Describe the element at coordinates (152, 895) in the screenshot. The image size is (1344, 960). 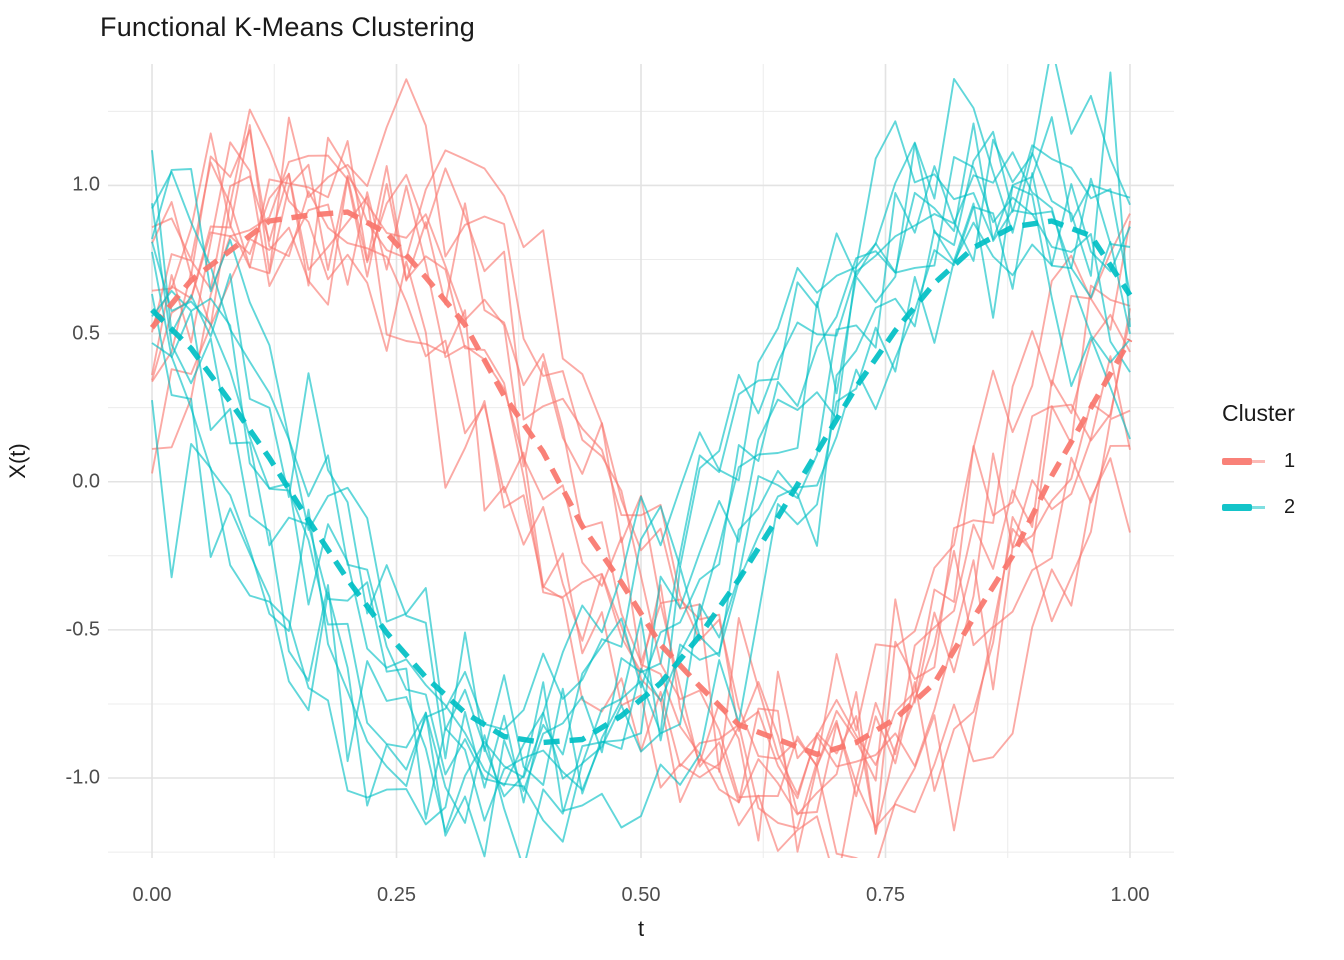
I see `x-tick-label: 0.00` at that location.